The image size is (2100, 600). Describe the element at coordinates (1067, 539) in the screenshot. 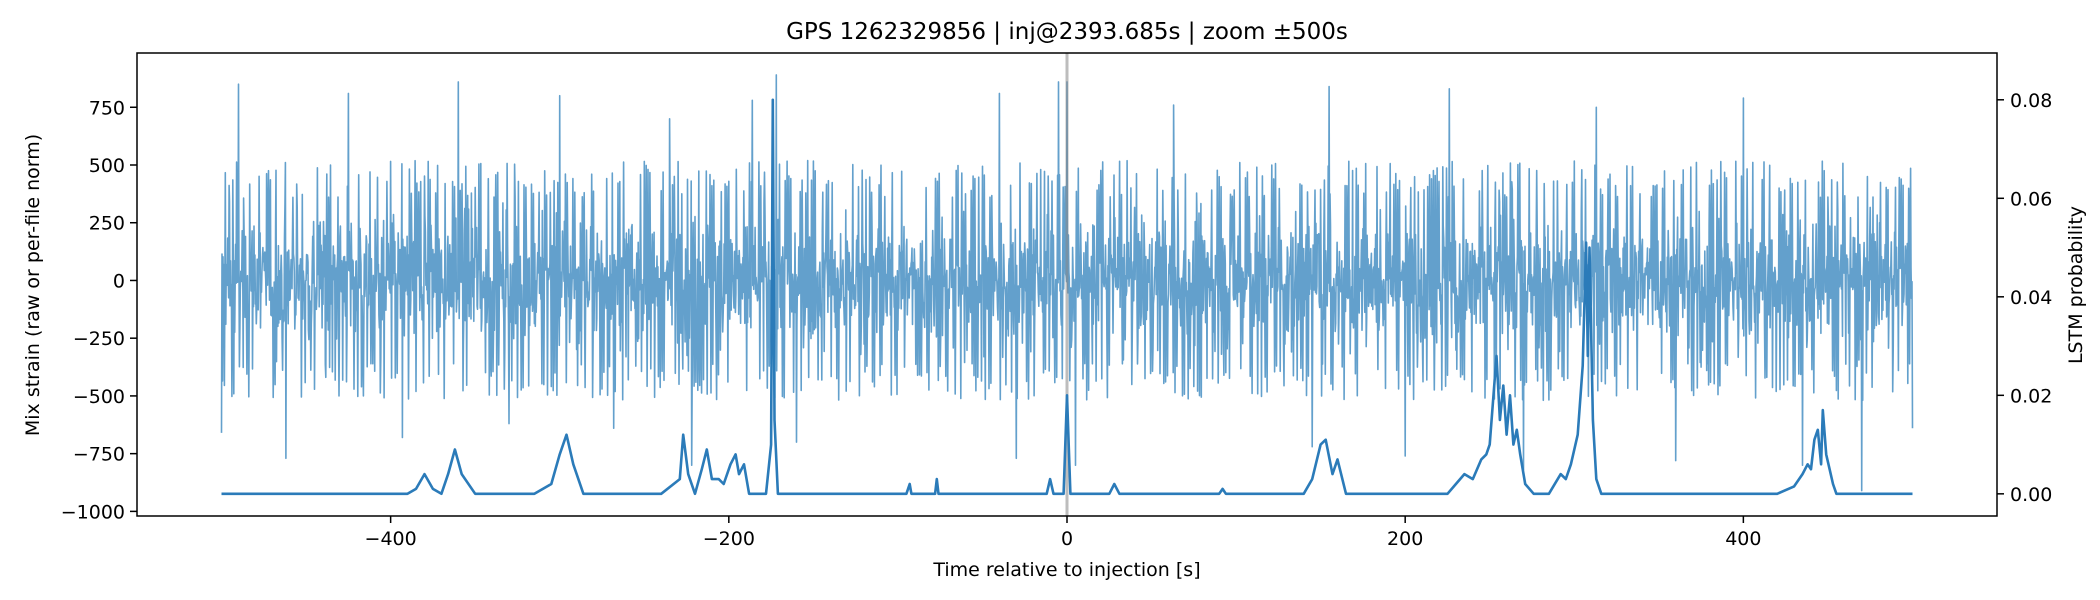

I see `x-tick-label: 0` at that location.